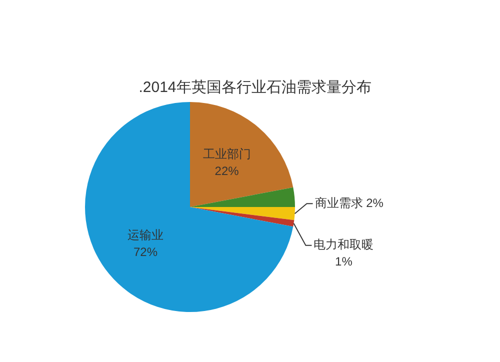 The width and height of the screenshot is (500, 362). I want to click on data-label: 72%, so click(145, 252).